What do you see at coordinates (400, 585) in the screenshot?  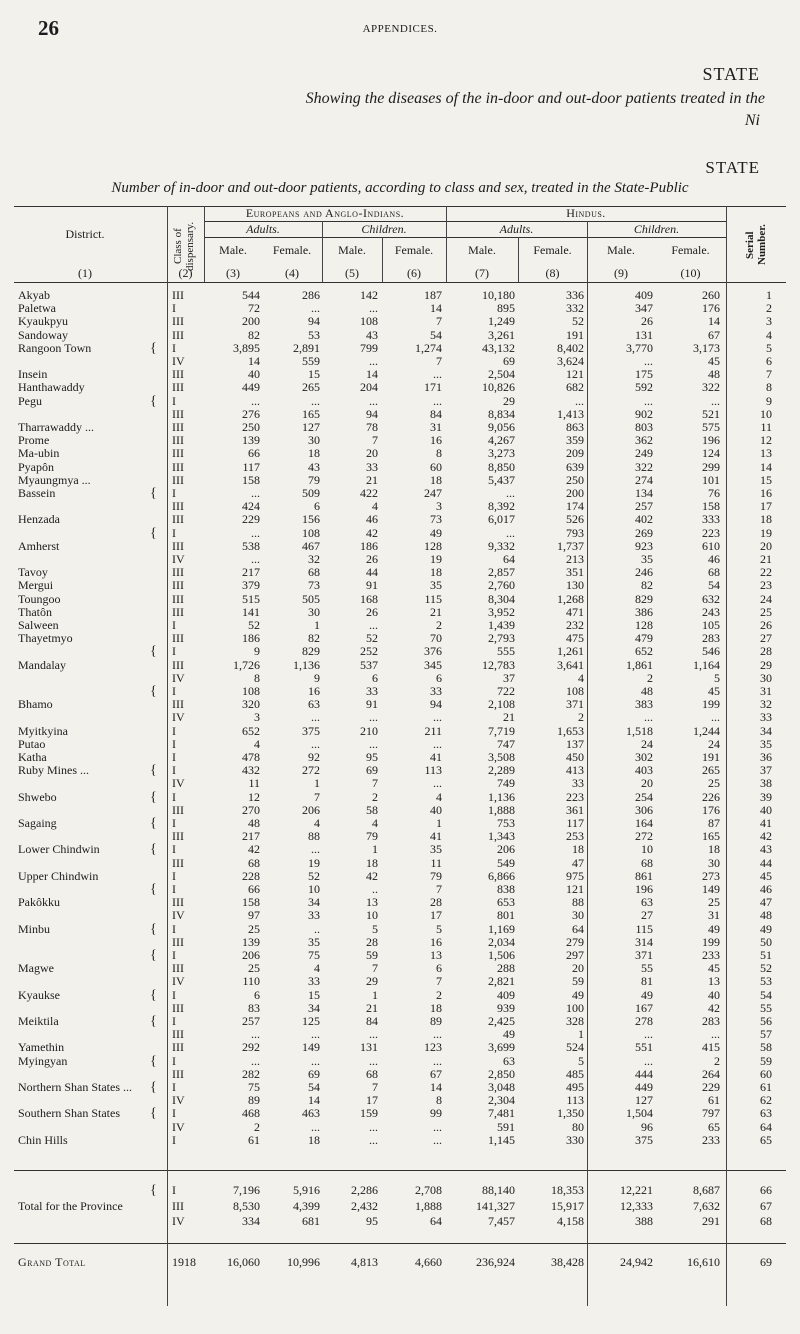 I see `table-row: Mergui III 379 73 91 35 2,760 130 82 54 23` at bounding box center [400, 585].